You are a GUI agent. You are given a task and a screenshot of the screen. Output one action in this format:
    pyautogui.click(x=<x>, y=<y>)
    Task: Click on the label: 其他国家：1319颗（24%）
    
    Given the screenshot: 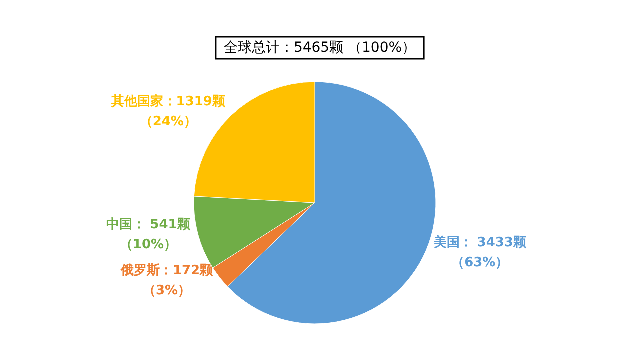 What is the action you would take?
    pyautogui.click(x=168, y=112)
    